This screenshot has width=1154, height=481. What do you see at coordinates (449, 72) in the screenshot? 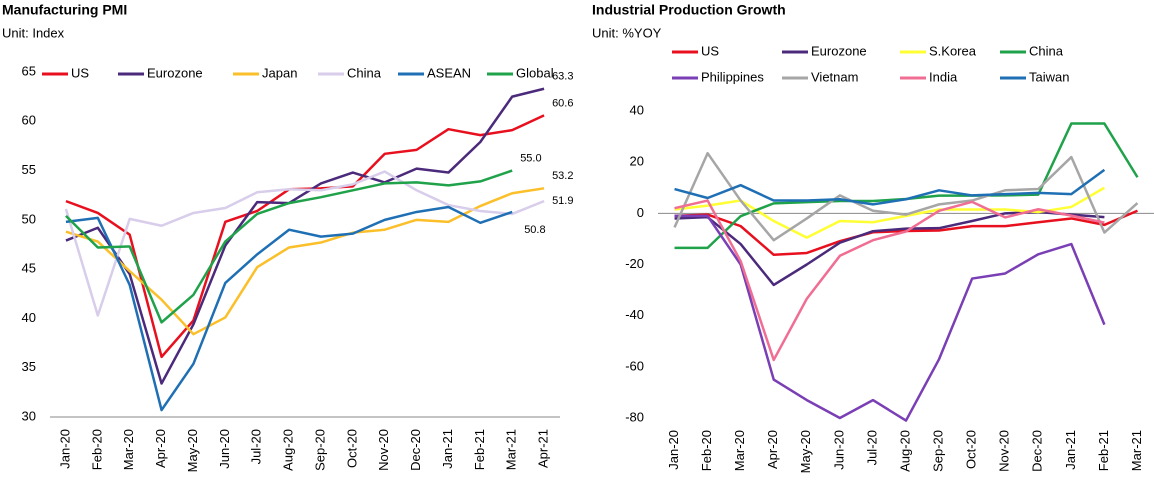
I see `legend-label: ASEAN` at bounding box center [449, 72].